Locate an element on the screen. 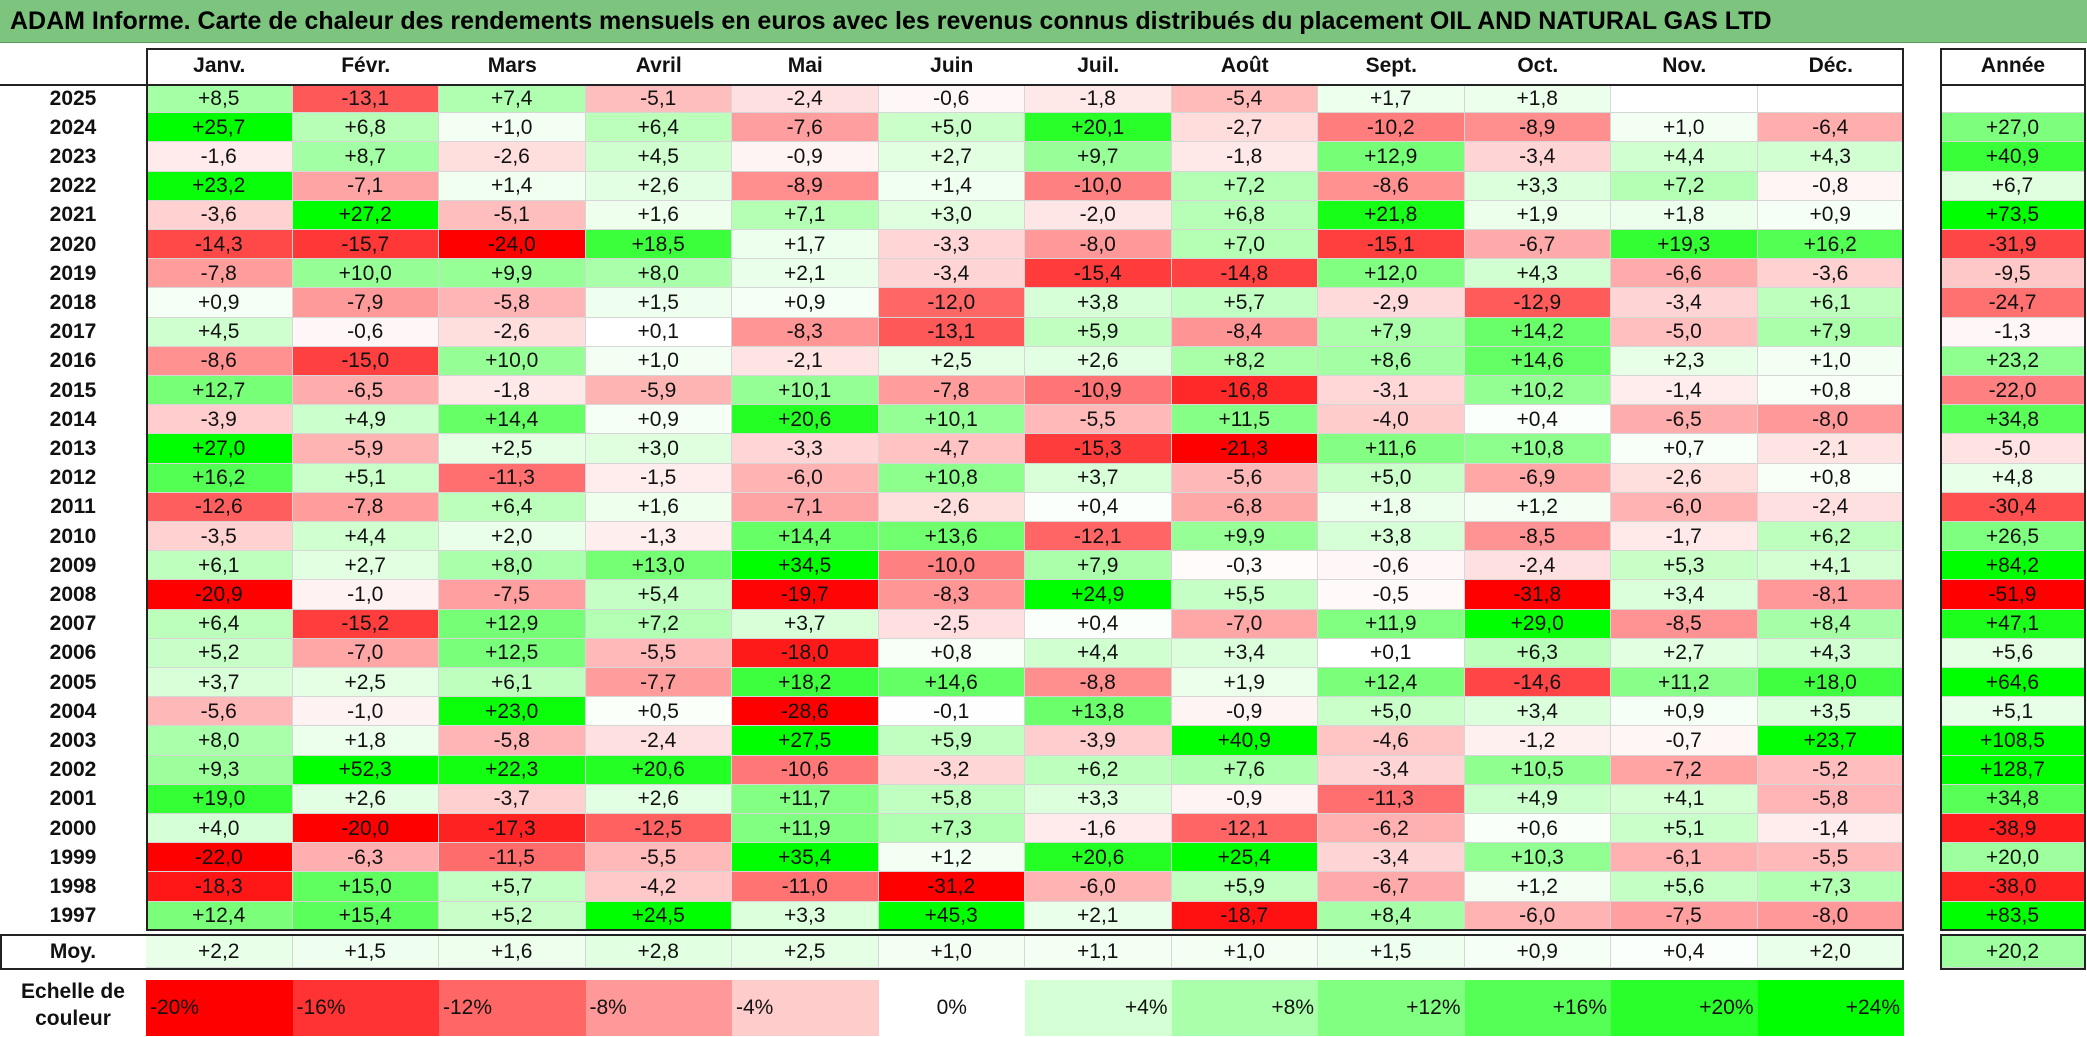  heatmap-cell: +0,9 is located at coordinates (219, 303).